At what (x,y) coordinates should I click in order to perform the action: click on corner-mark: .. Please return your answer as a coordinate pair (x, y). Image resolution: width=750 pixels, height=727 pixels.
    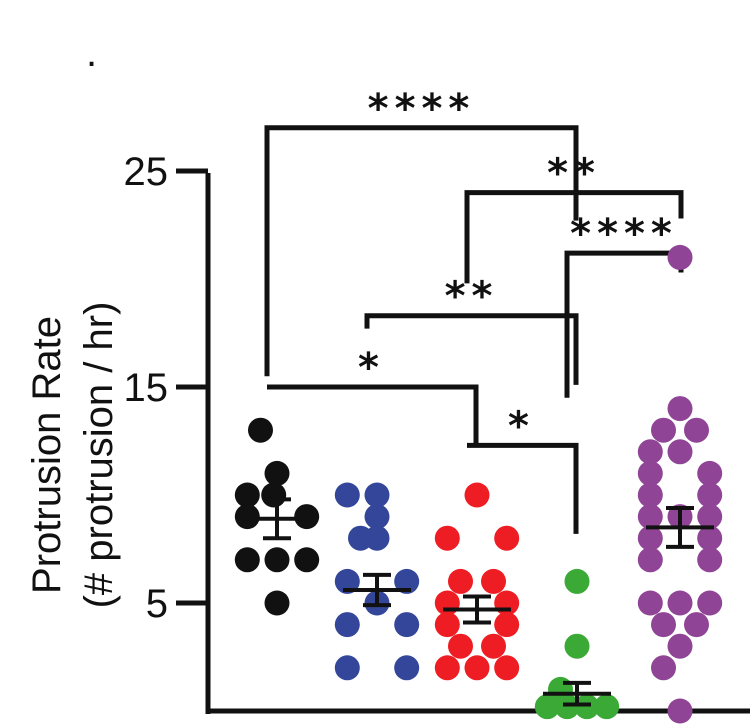
    Looking at the image, I should click on (91, 53).